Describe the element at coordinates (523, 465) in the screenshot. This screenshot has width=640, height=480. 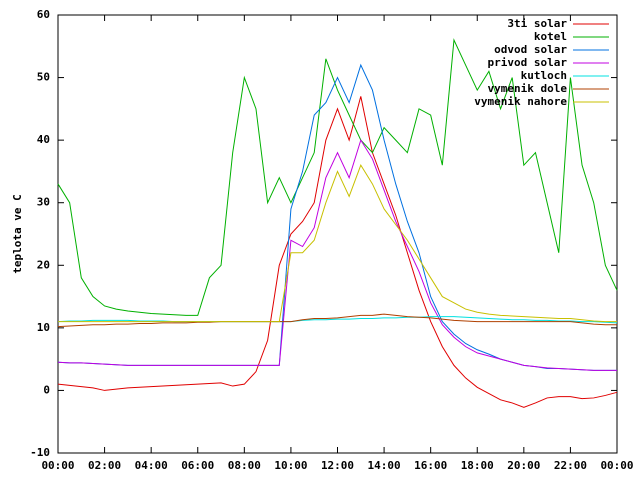
I see `x-tick-label: 20:00` at that location.